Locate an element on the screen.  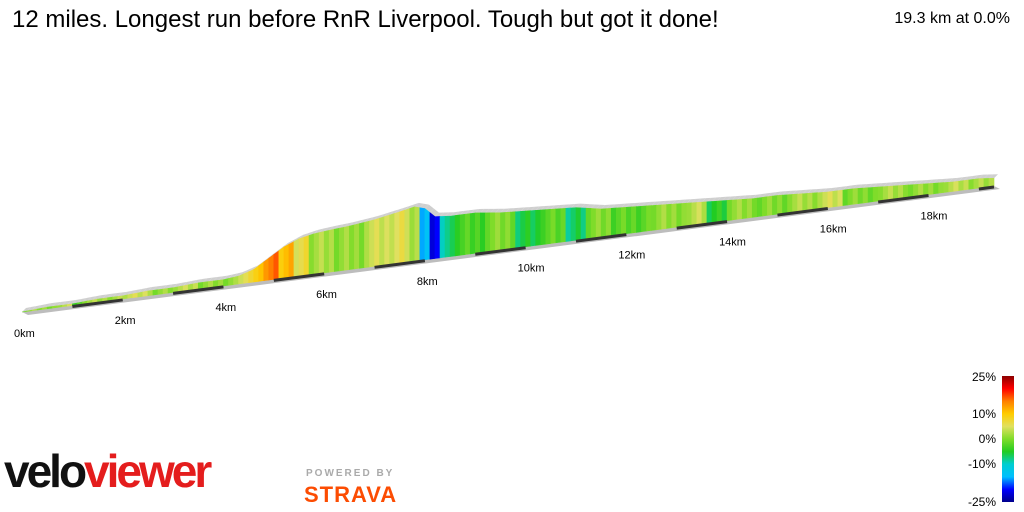
powered-by-label: POWERED BY is located at coordinates (350, 473).